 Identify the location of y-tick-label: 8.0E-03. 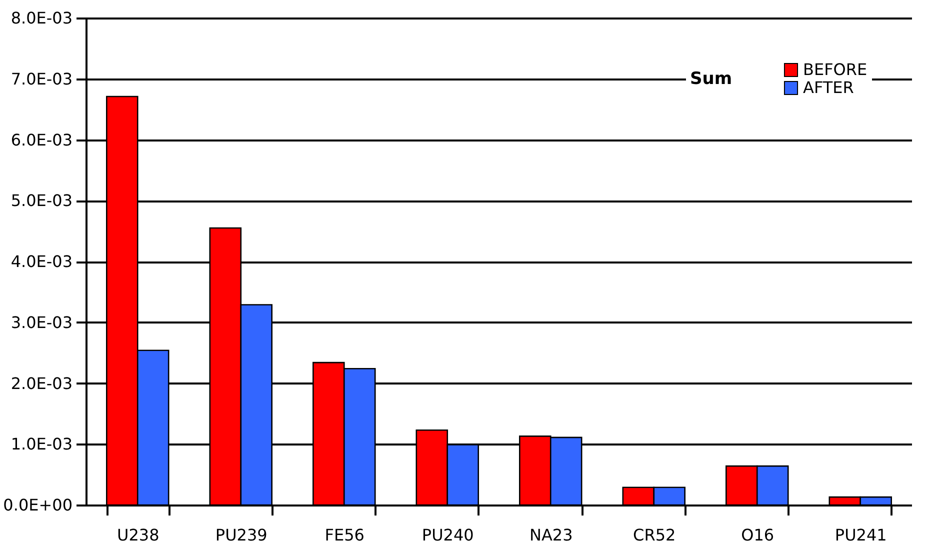
(41, 18).